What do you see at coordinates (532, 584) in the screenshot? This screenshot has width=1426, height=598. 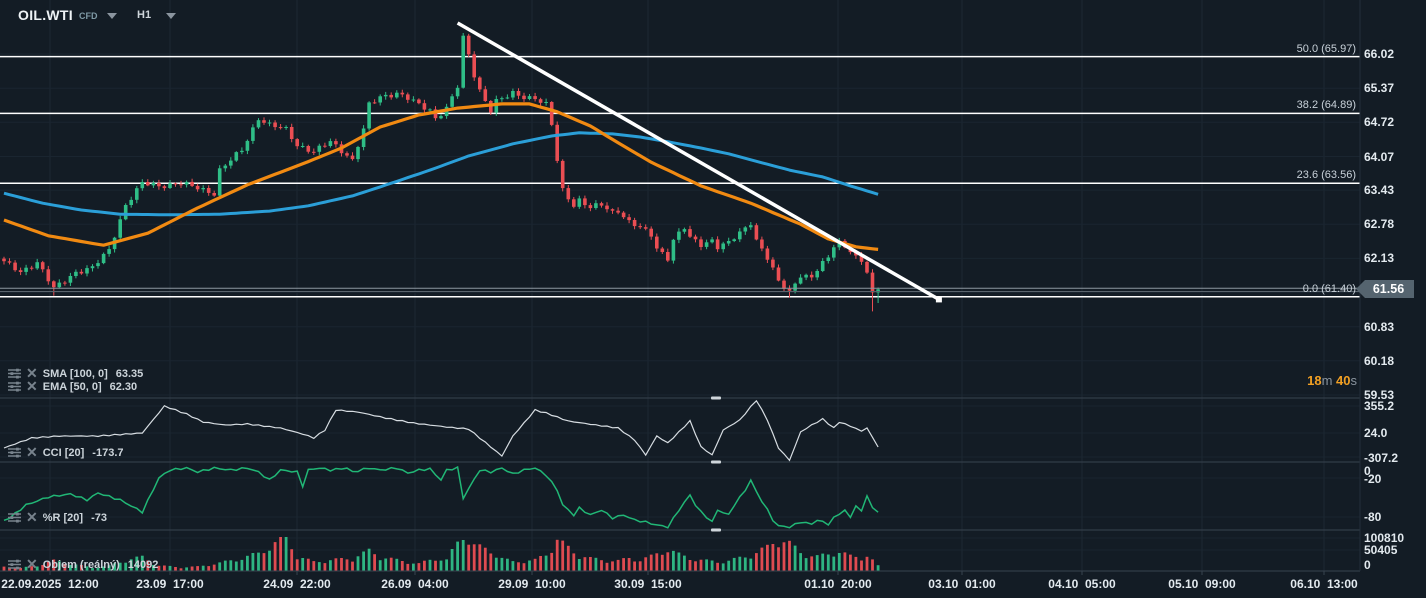 I see `time-axis-tick: 29.09 10:00` at bounding box center [532, 584].